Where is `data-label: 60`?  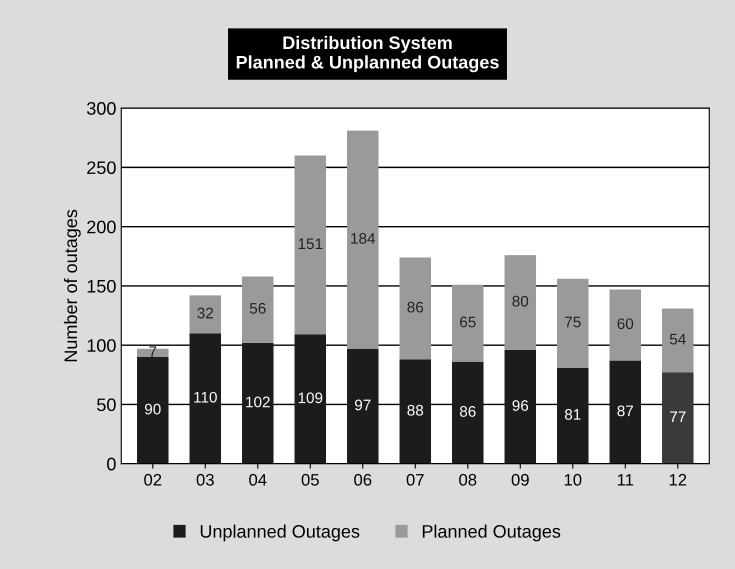
data-label: 60 is located at coordinates (626, 324).